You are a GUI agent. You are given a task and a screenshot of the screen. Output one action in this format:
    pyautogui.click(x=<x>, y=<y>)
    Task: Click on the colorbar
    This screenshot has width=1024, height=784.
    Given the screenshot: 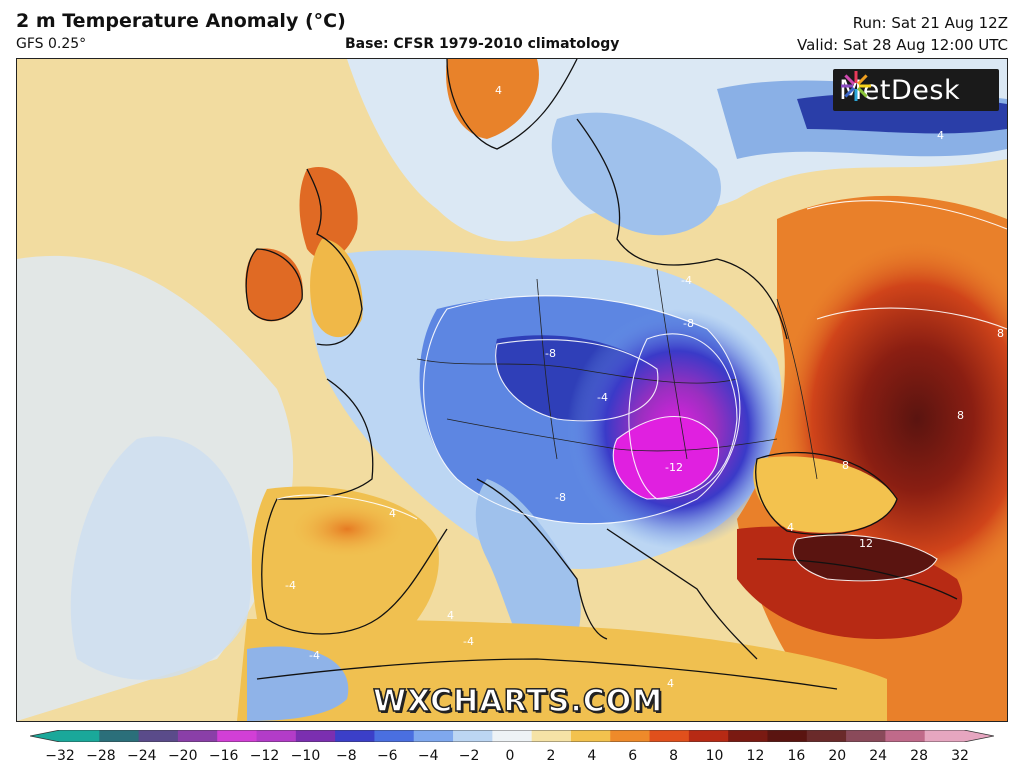 What is the action you would take?
    pyautogui.click(x=512, y=736)
    